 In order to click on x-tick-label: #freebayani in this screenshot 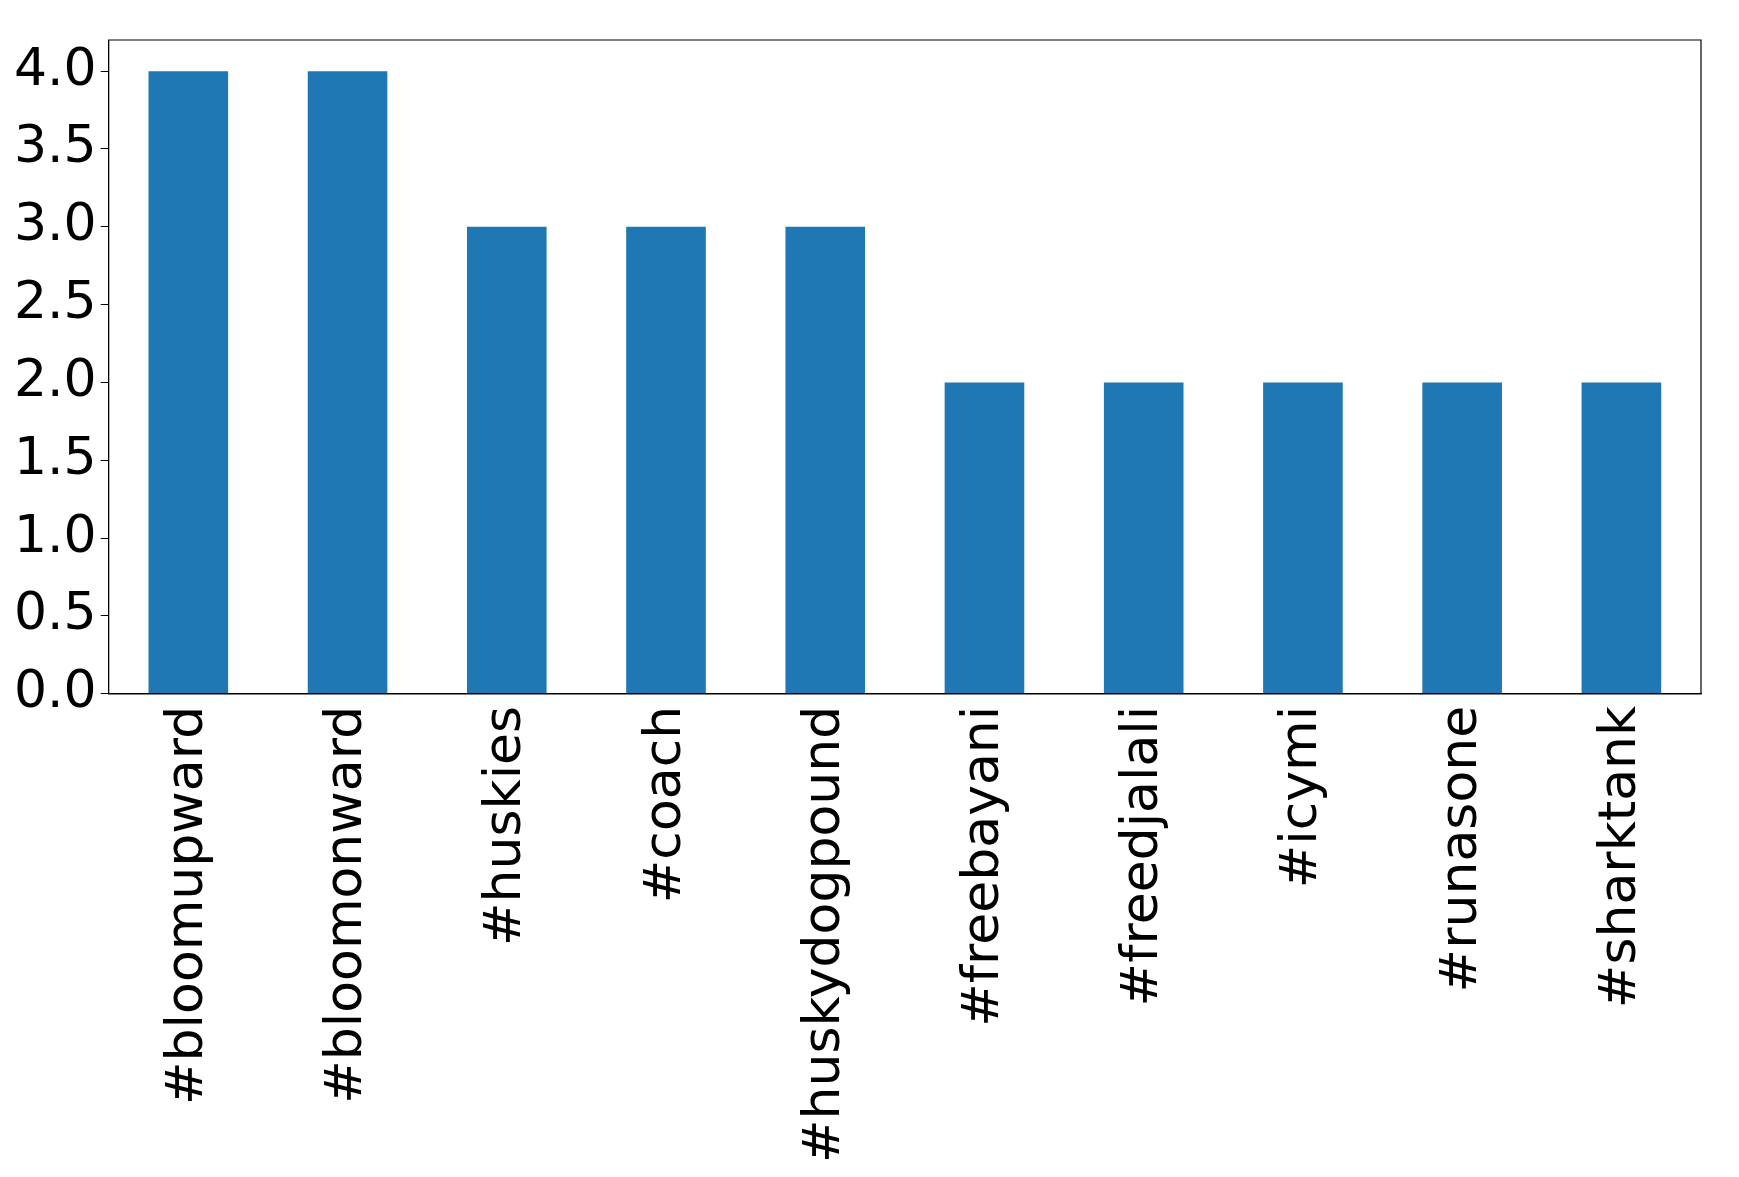, I will do `click(979, 866)`.